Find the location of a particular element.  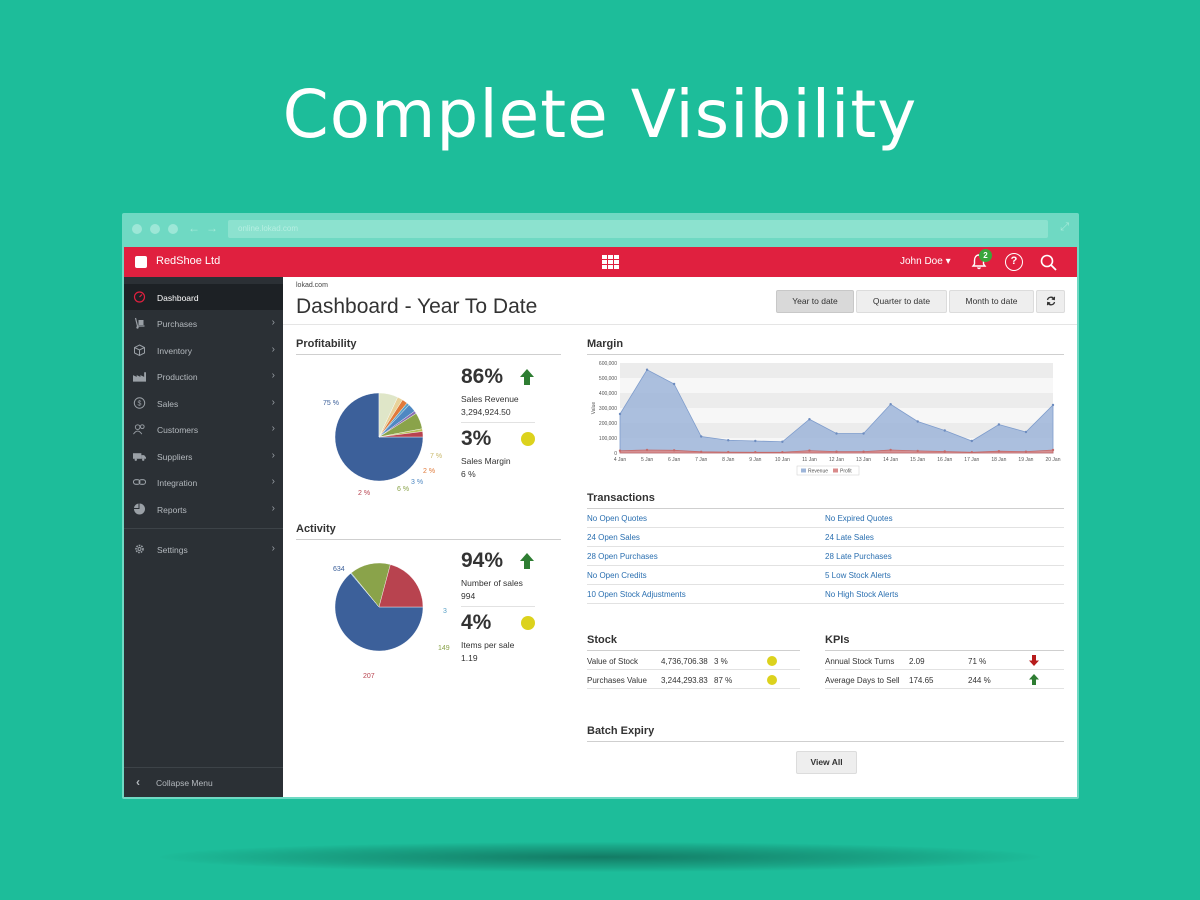

help-icon: ? is located at coordinates (1014, 262).